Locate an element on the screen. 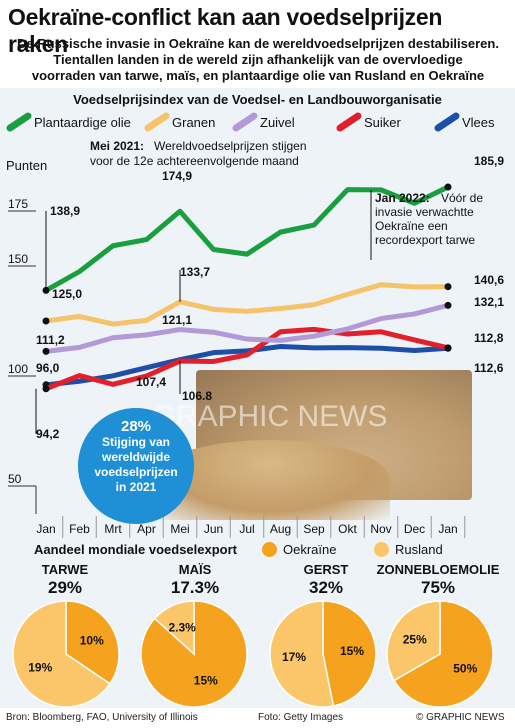 The image size is (515, 728). series-line-plantaardige-olie is located at coordinates (247, 238).